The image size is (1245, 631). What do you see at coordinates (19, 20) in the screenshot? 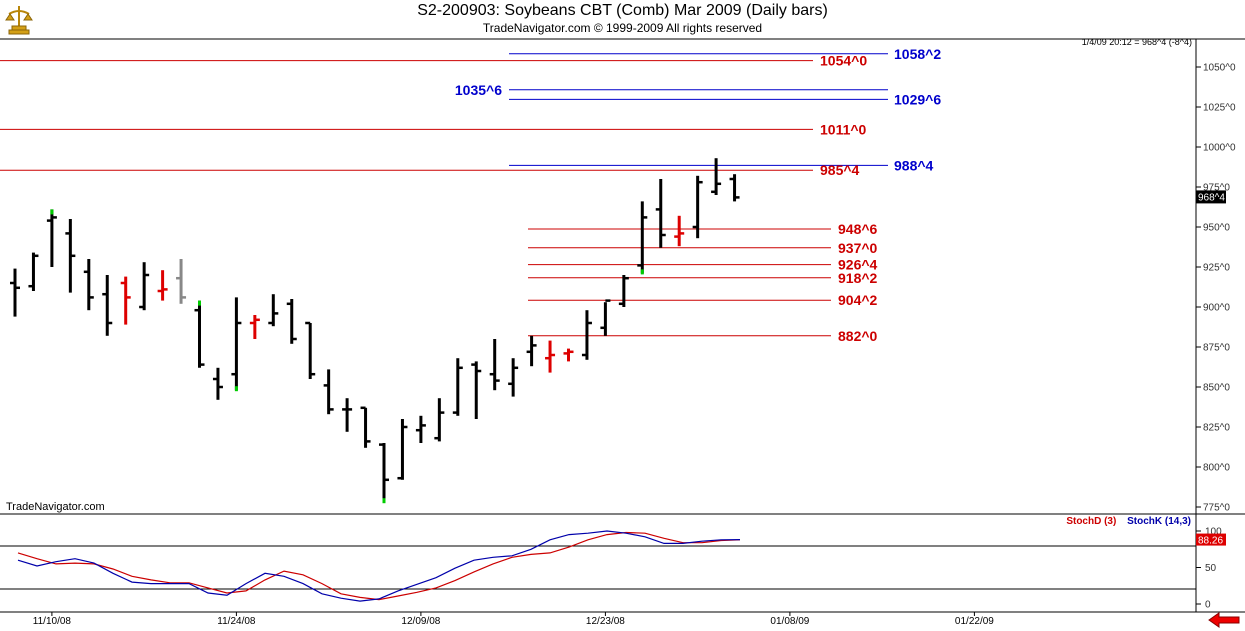
I see `trade-navigator-logo-icon` at bounding box center [19, 20].